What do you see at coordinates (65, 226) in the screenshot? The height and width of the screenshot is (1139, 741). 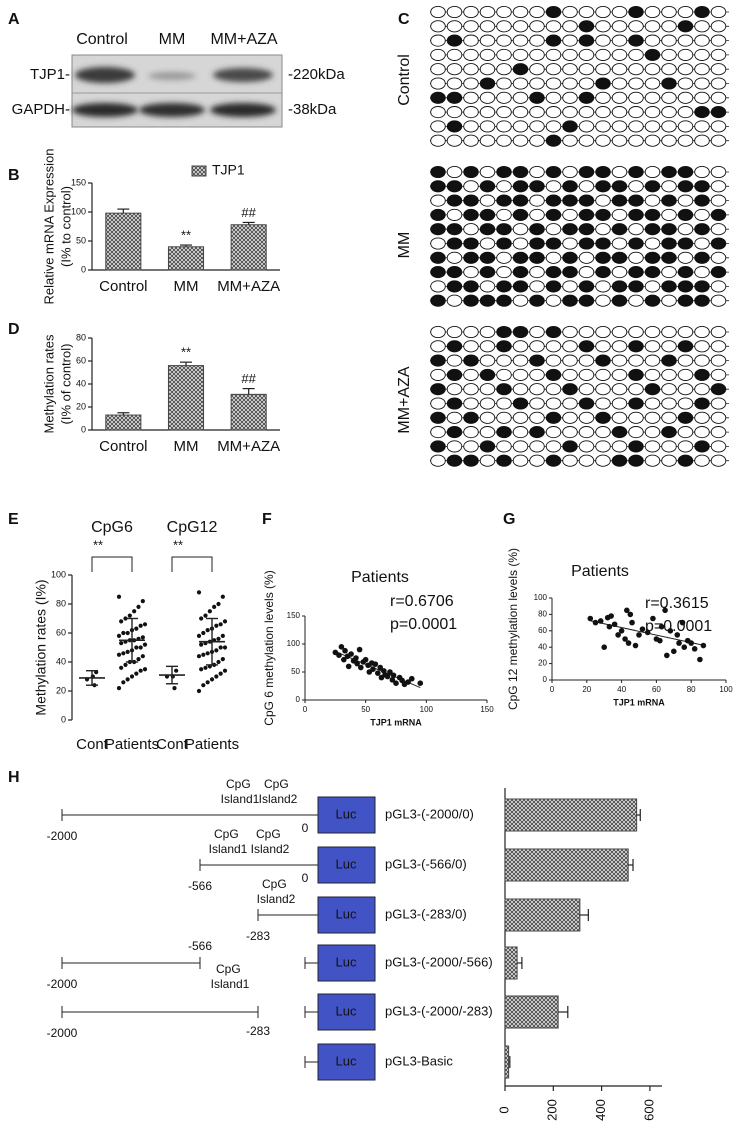 I see `y-axis-label: (I% to control)` at bounding box center [65, 226].